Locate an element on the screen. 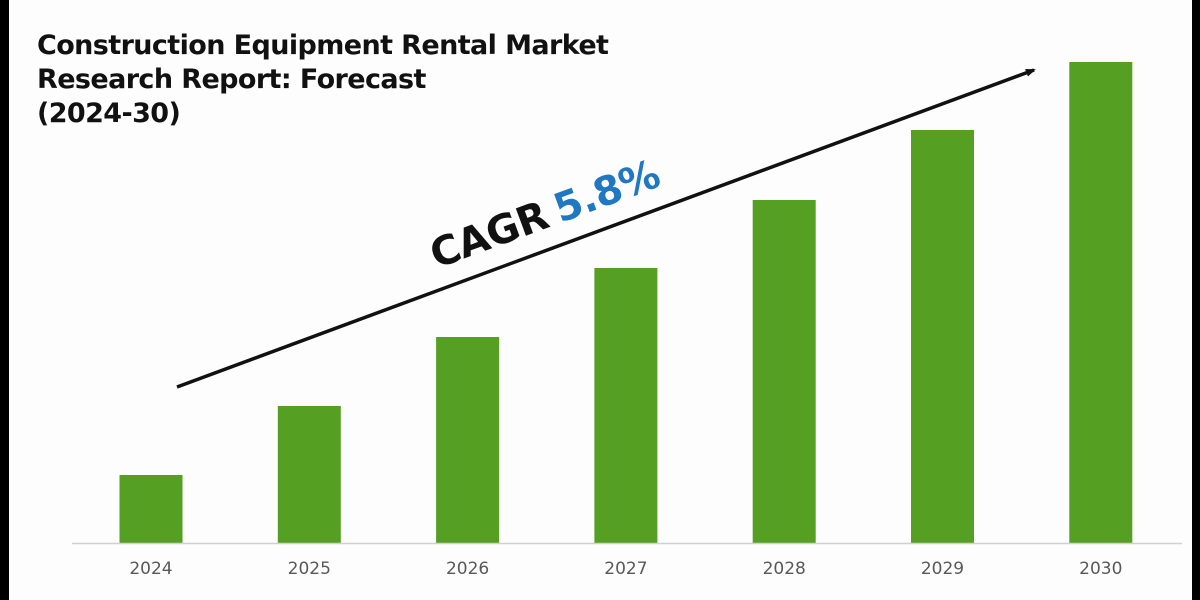  bar-2029 is located at coordinates (942, 336).